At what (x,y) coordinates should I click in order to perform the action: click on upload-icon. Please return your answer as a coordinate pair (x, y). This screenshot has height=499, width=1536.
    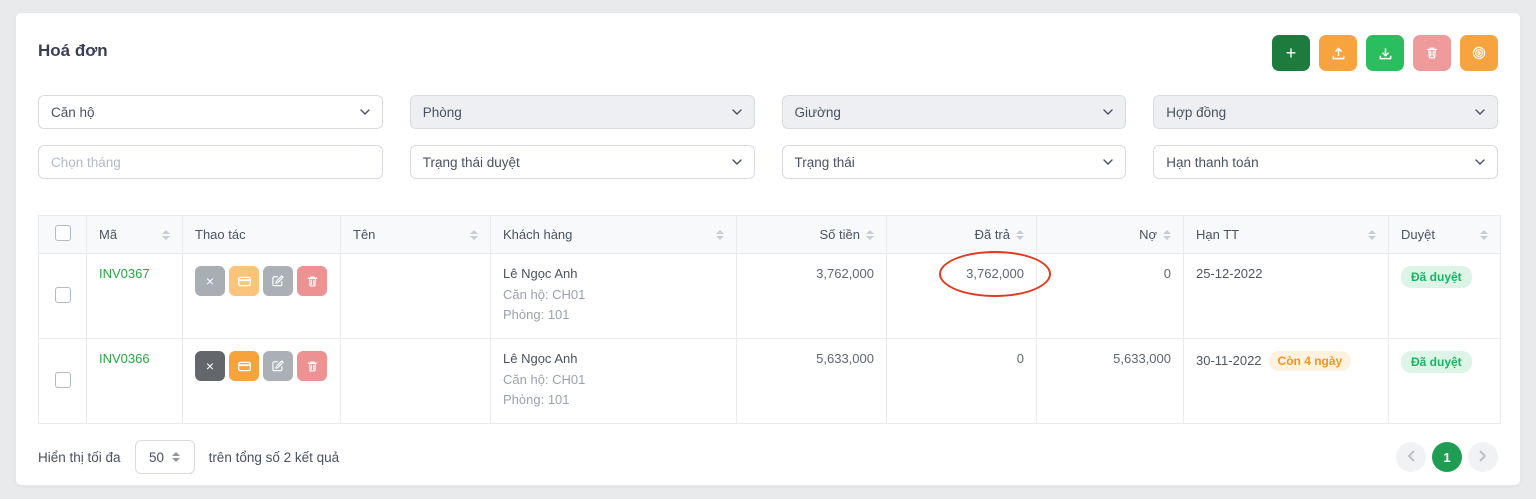
    Looking at the image, I should click on (1338, 53).